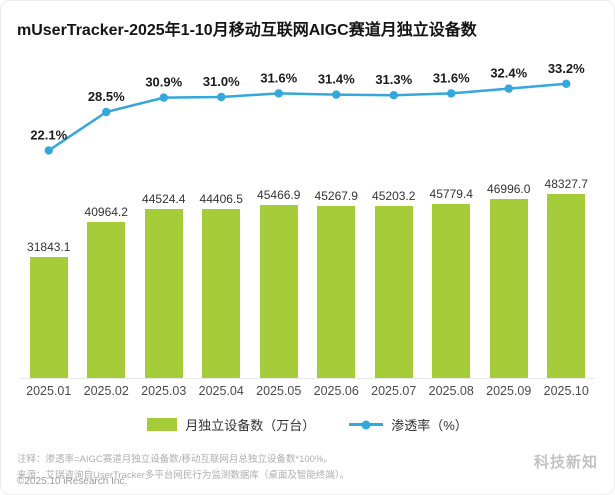 The image size is (615, 495). What do you see at coordinates (508, 73) in the screenshot?
I see `penetration-value-label: 32.4%` at bounding box center [508, 73].